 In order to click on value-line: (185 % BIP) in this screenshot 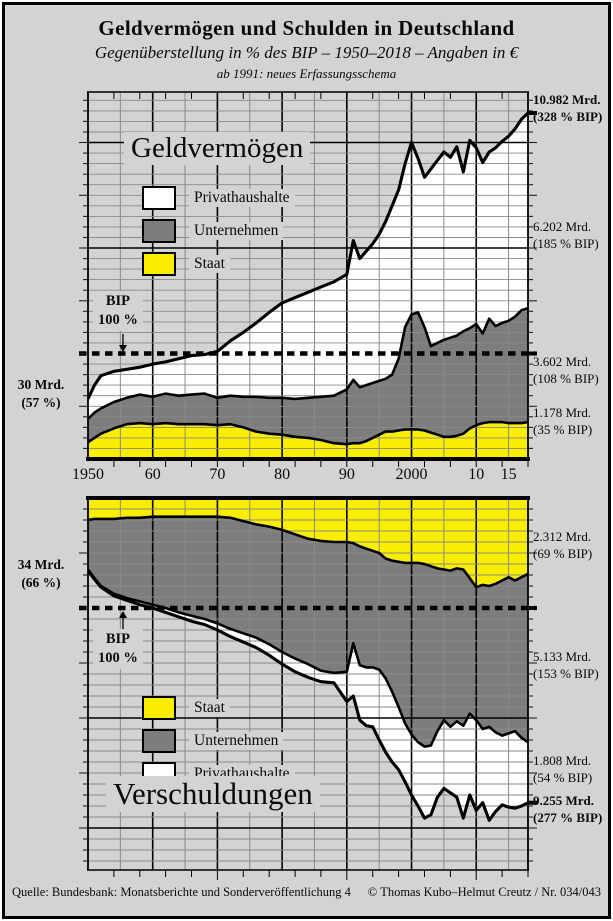, I will do `click(566, 243)`.